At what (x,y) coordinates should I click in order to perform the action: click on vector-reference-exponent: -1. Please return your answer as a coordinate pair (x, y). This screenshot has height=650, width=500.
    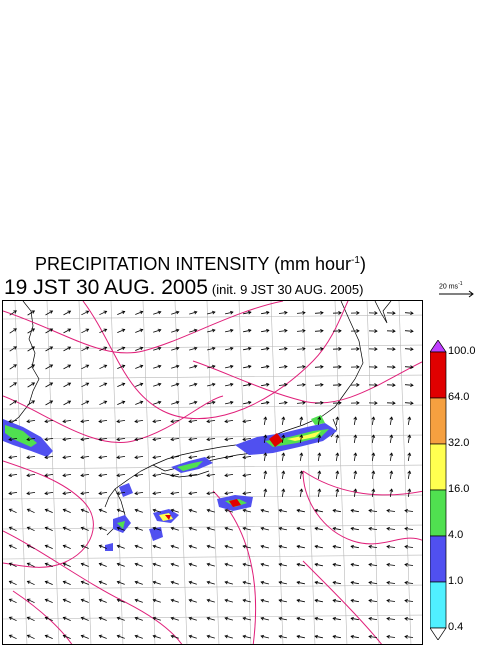
    Looking at the image, I should click on (460, 284).